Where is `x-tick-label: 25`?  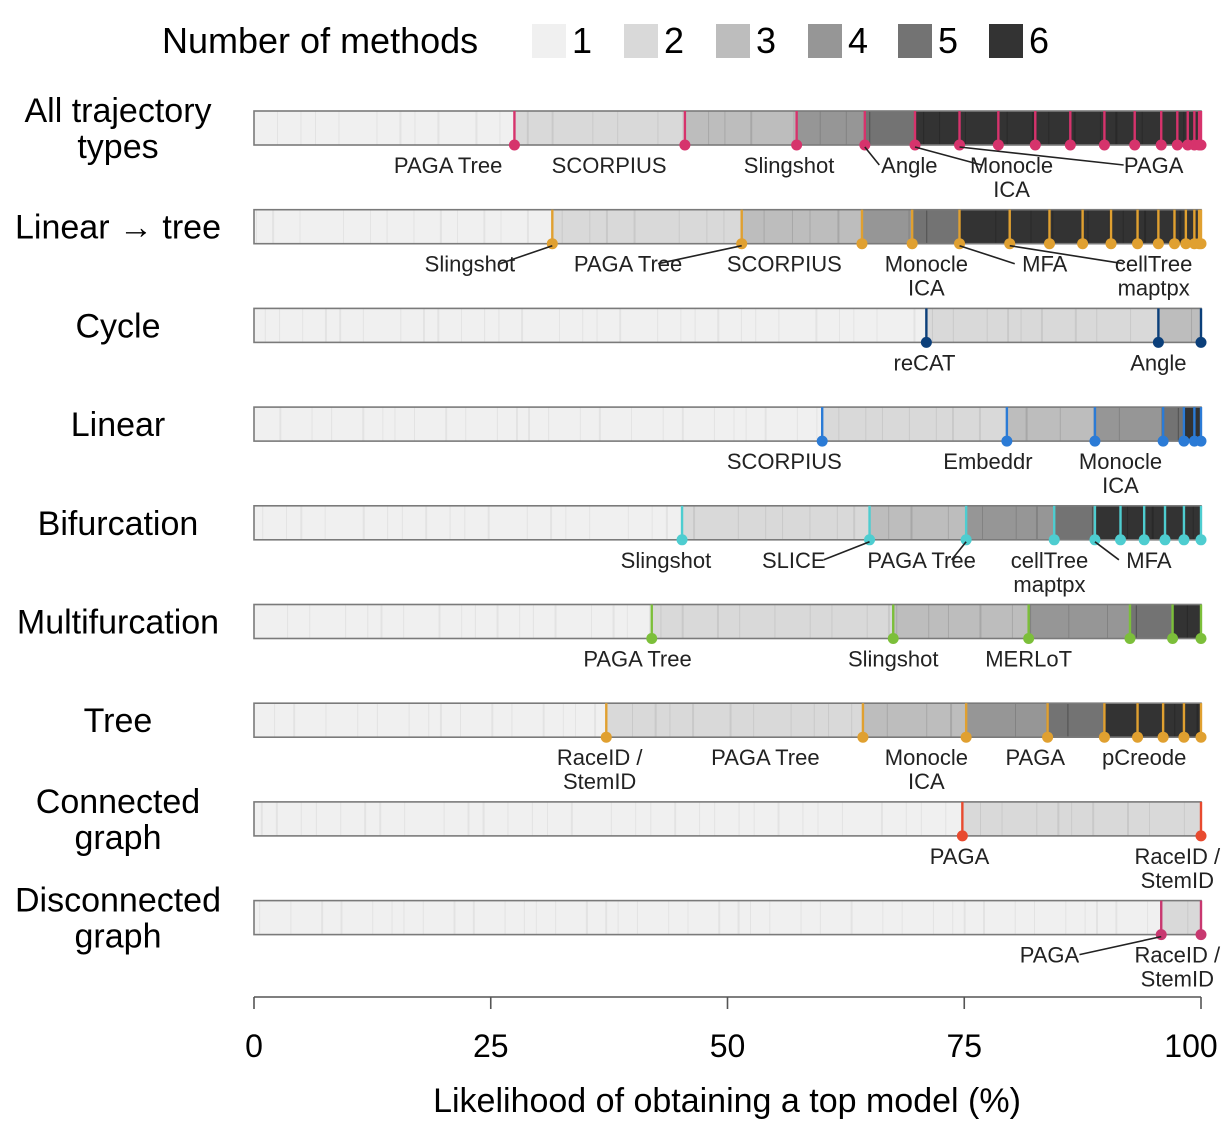
x-tick-label: 25 is located at coordinates (491, 1046).